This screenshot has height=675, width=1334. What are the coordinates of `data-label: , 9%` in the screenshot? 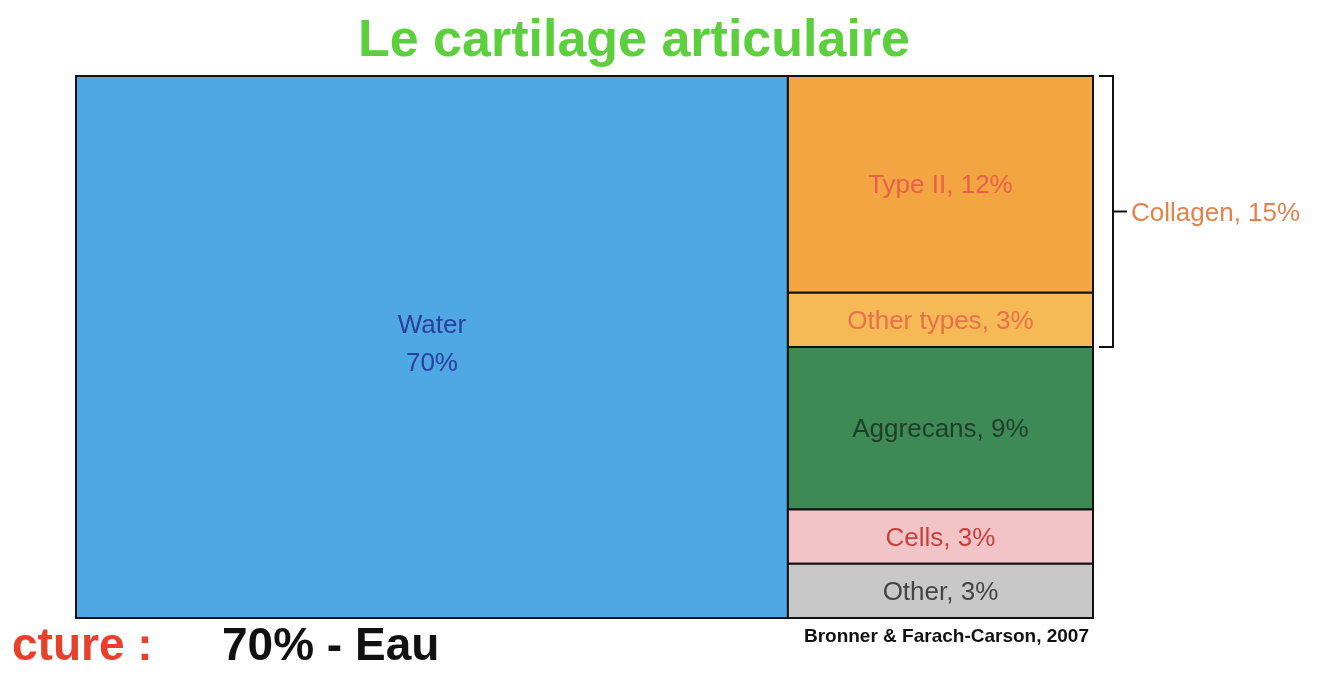 It's located at (1002, 428).